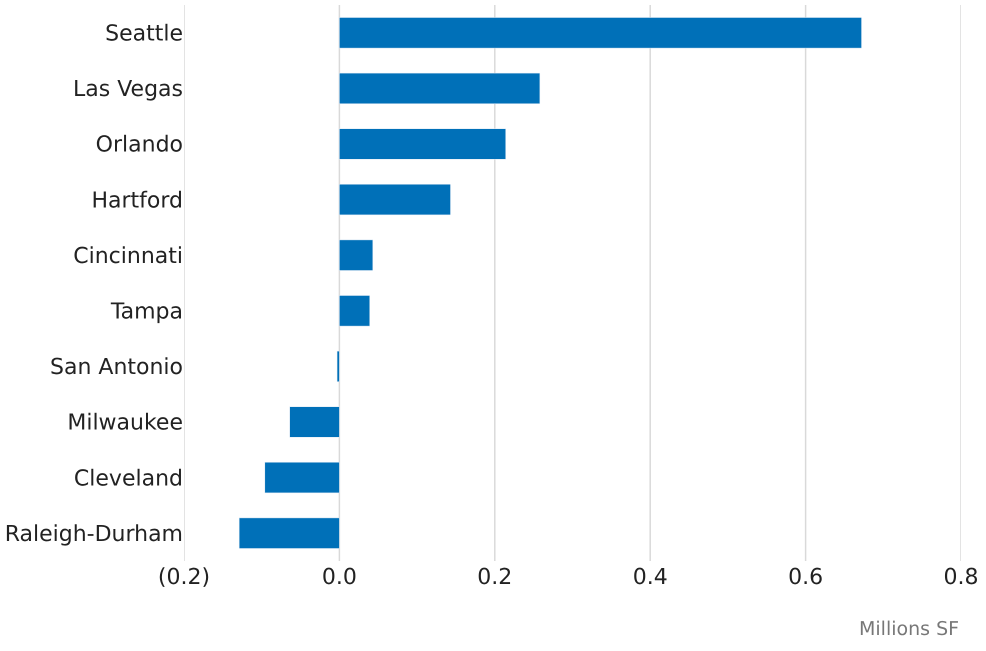 Image resolution: width=986 pixels, height=651 pixels. I want to click on y-tick-label: Hartford, so click(137, 201).